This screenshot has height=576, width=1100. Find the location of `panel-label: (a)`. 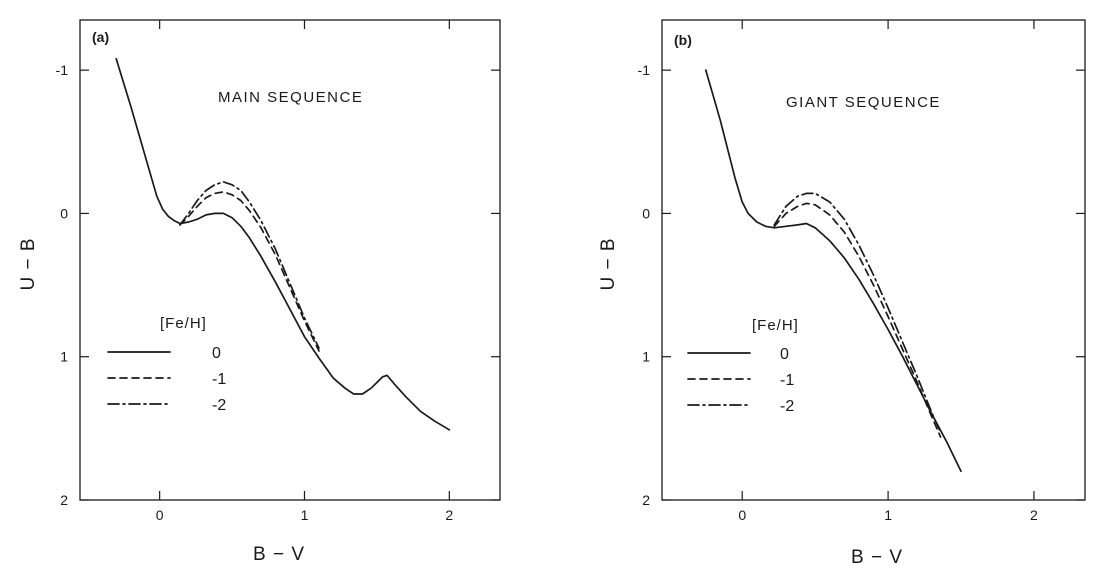

panel-label: (a) is located at coordinates (100, 37).